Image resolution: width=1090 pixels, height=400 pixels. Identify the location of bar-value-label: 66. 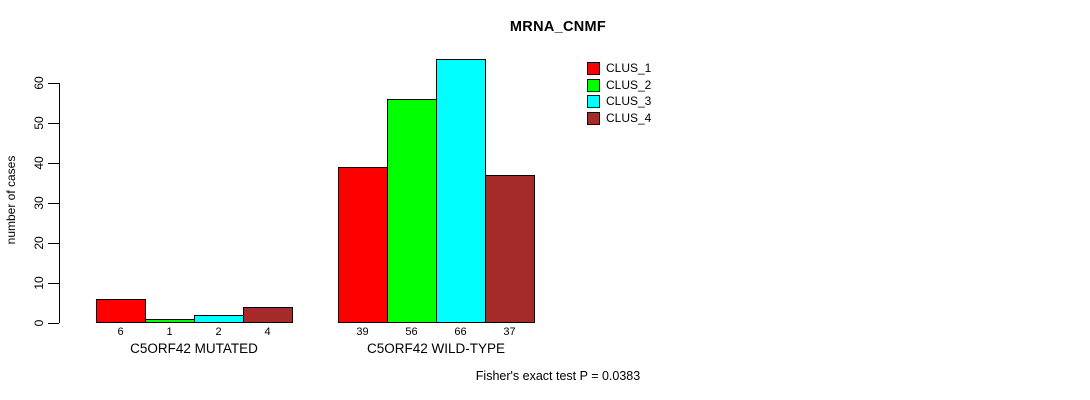
(460, 331).